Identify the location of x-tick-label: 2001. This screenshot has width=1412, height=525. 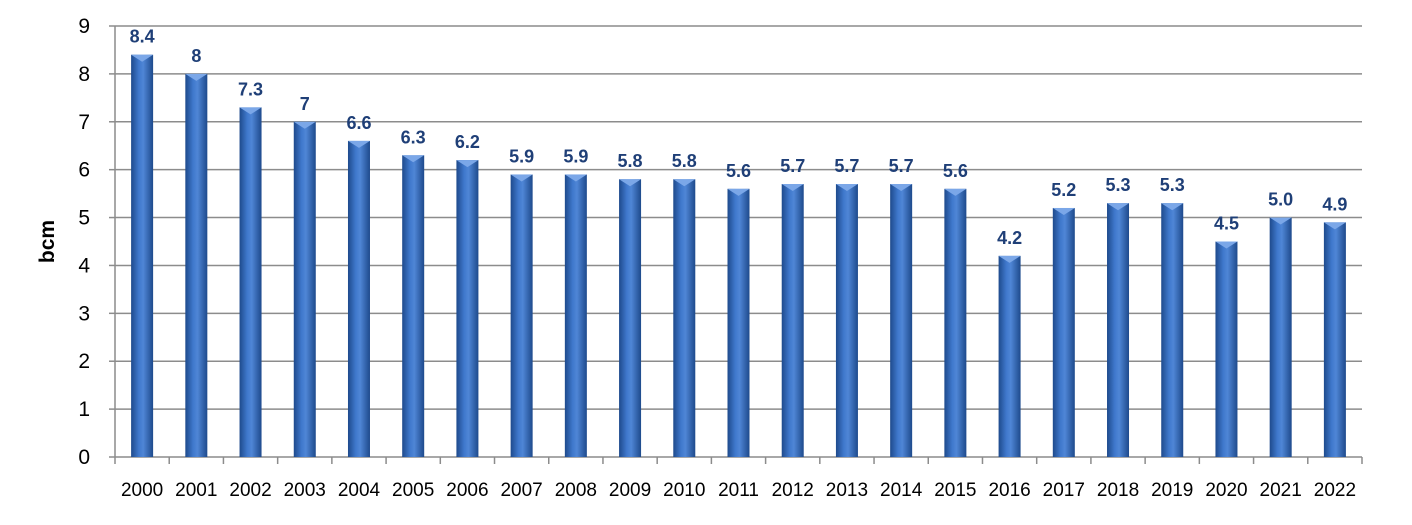
(196, 490).